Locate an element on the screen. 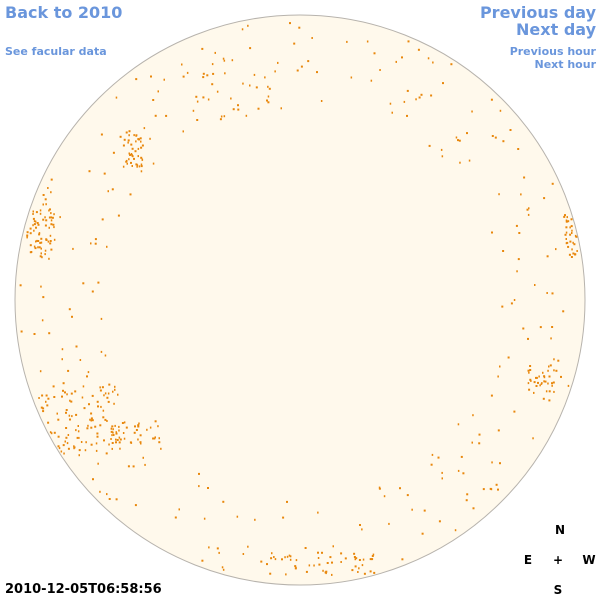 The height and width of the screenshot is (600, 600). next-hour-link: Next hour is located at coordinates (565, 64).